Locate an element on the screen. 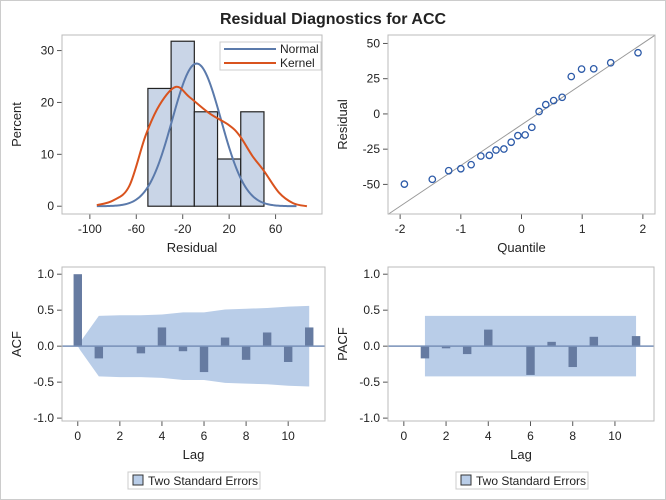  panel-histogram is located at coordinates (167, 134).